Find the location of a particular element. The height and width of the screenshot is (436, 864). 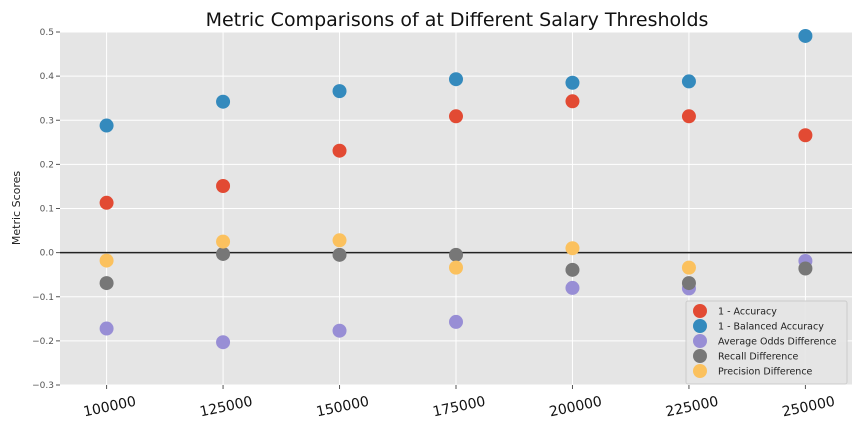

legend-box is located at coordinates (766, 342).